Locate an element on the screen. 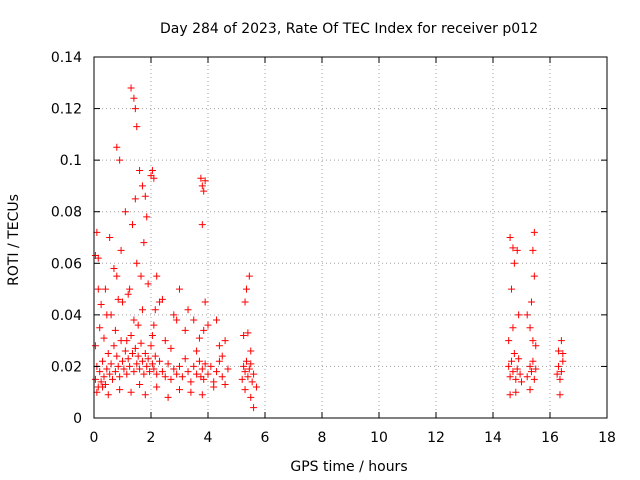 Image resolution: width=640 pixels, height=480 pixels. y-tick-label: 0.12 is located at coordinates (66, 110).